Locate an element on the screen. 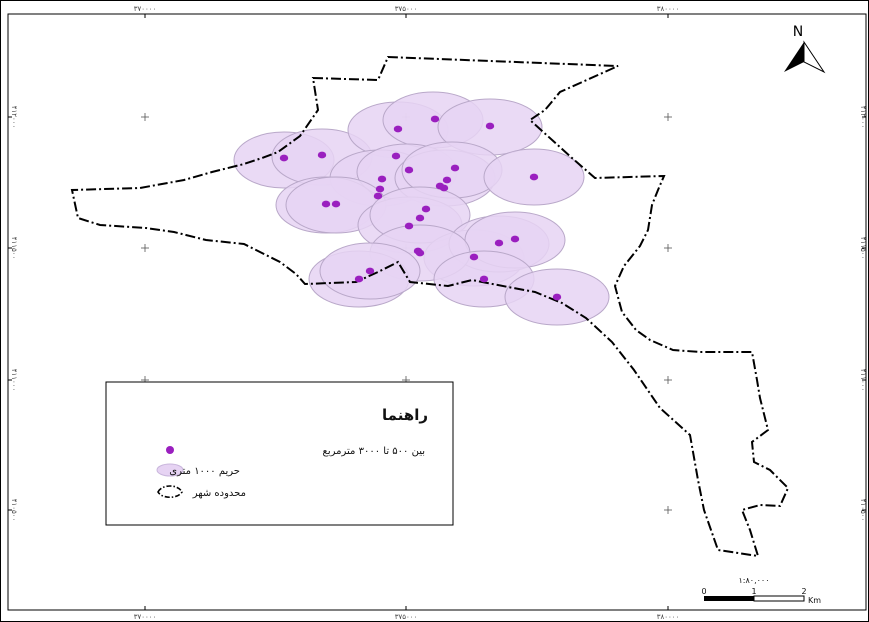 Image resolution: width=869 pixels, height=622 pixels. x-bottom-label-1: ۳۷۰۰۰۰ is located at coordinates (145, 617).